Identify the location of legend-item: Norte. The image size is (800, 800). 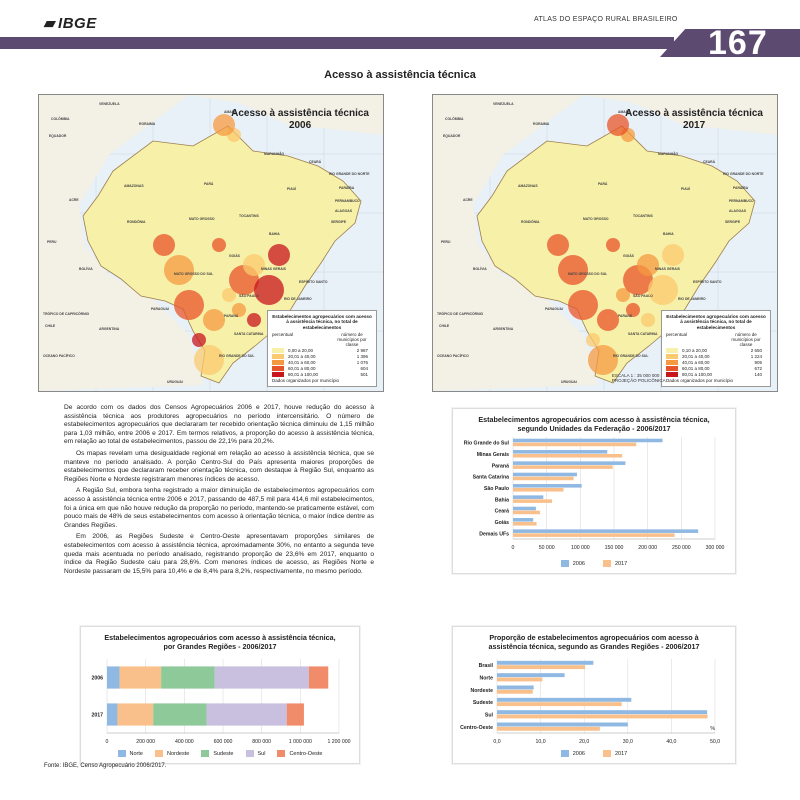
(130, 753).